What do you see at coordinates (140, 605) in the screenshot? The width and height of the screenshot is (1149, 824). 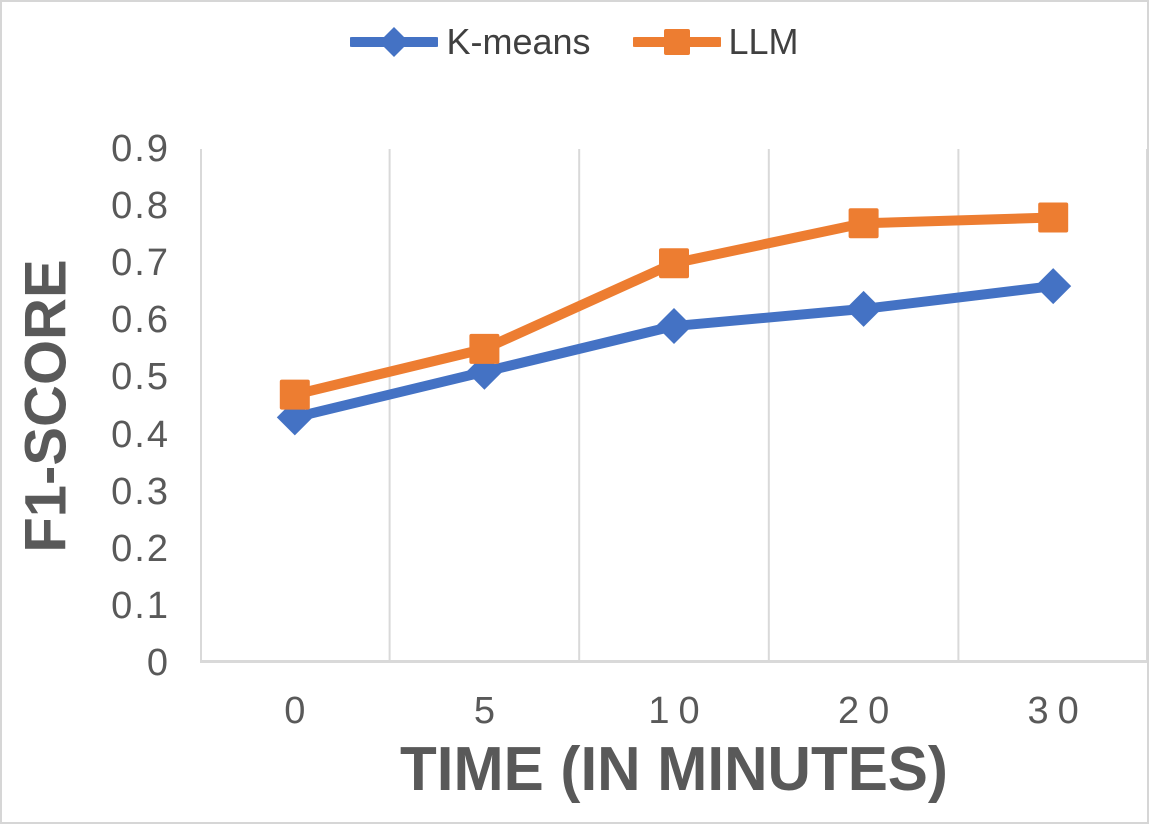 I see `y-tick-label: 0.1` at bounding box center [140, 605].